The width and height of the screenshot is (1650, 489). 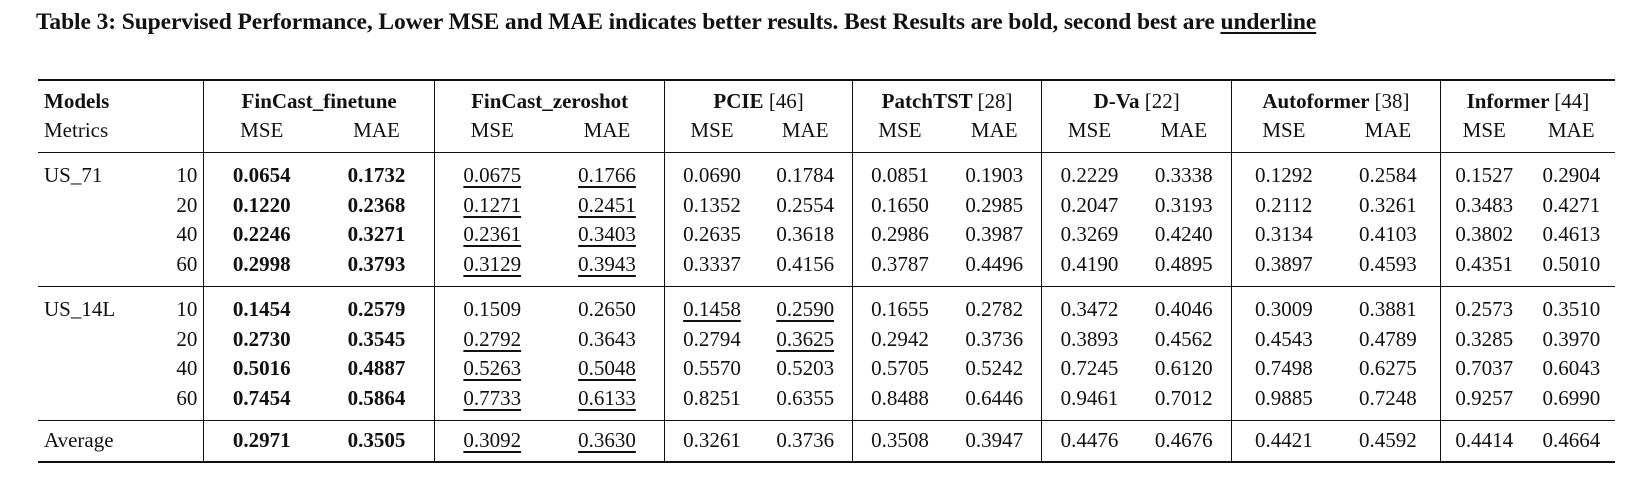 What do you see at coordinates (377, 305) in the screenshot?
I see `value-cell: 0.2579` at bounding box center [377, 305].